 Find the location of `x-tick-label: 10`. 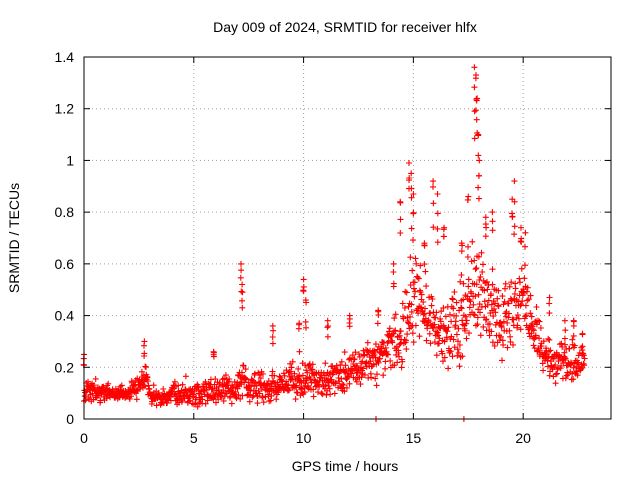

x-tick-label: 10 is located at coordinates (304, 438).